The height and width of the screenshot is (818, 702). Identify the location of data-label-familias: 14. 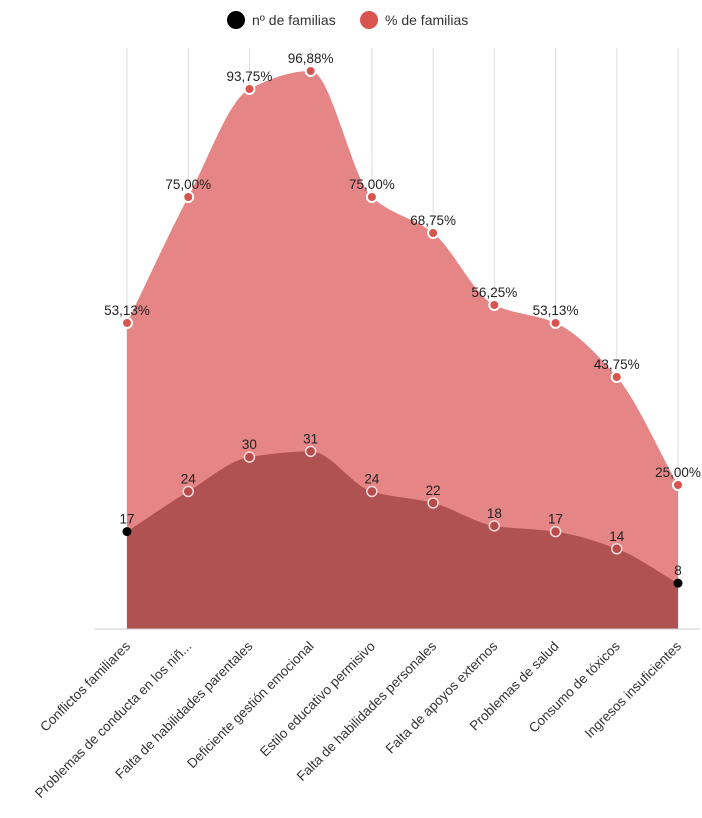
(617, 536).